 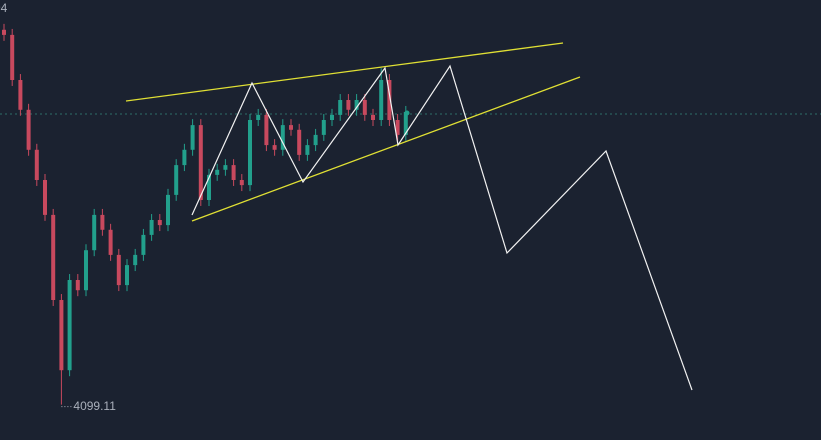 I want to click on low-label: 4099.11, so click(x=94, y=406).